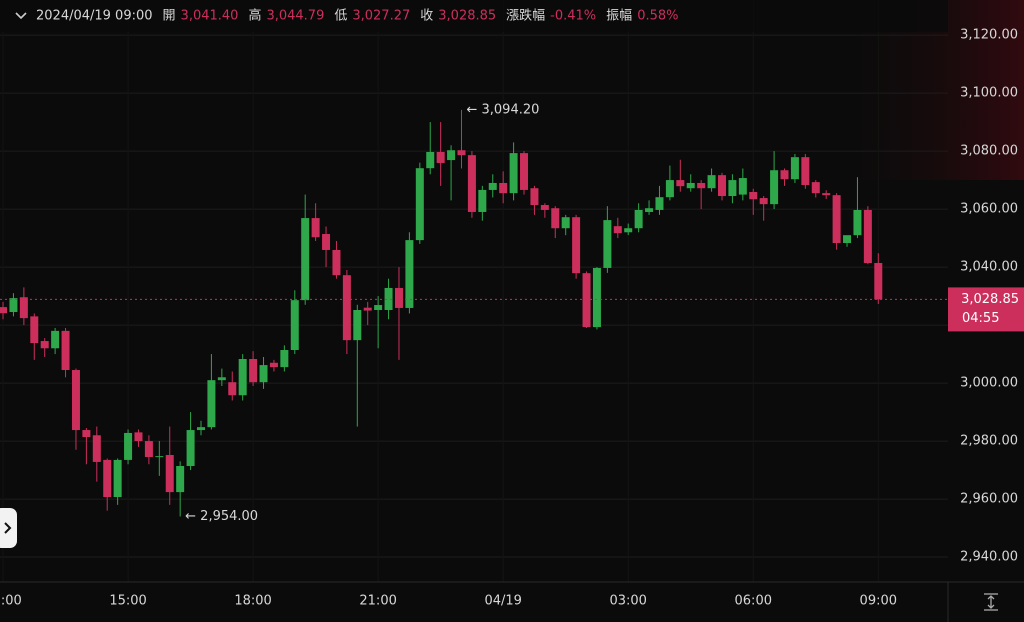 The image size is (1024, 622). What do you see at coordinates (21, 16) in the screenshot?
I see `collapse-icon` at bounding box center [21, 16].